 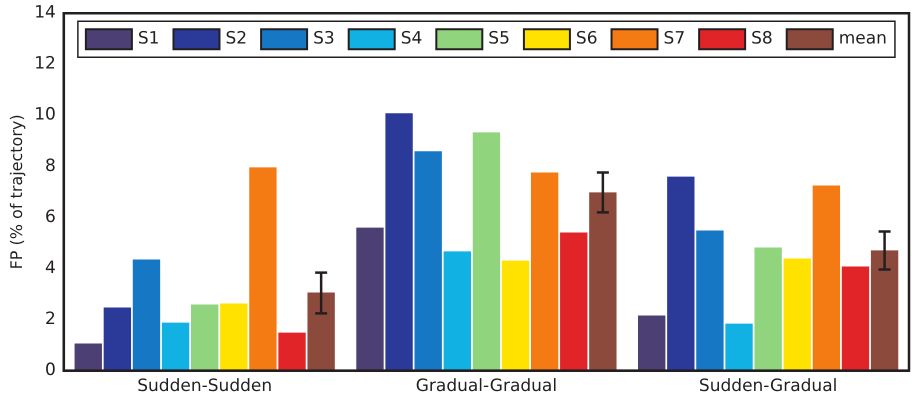 What do you see at coordinates (762, 38) in the screenshot?
I see `legend-label: S8` at bounding box center [762, 38].